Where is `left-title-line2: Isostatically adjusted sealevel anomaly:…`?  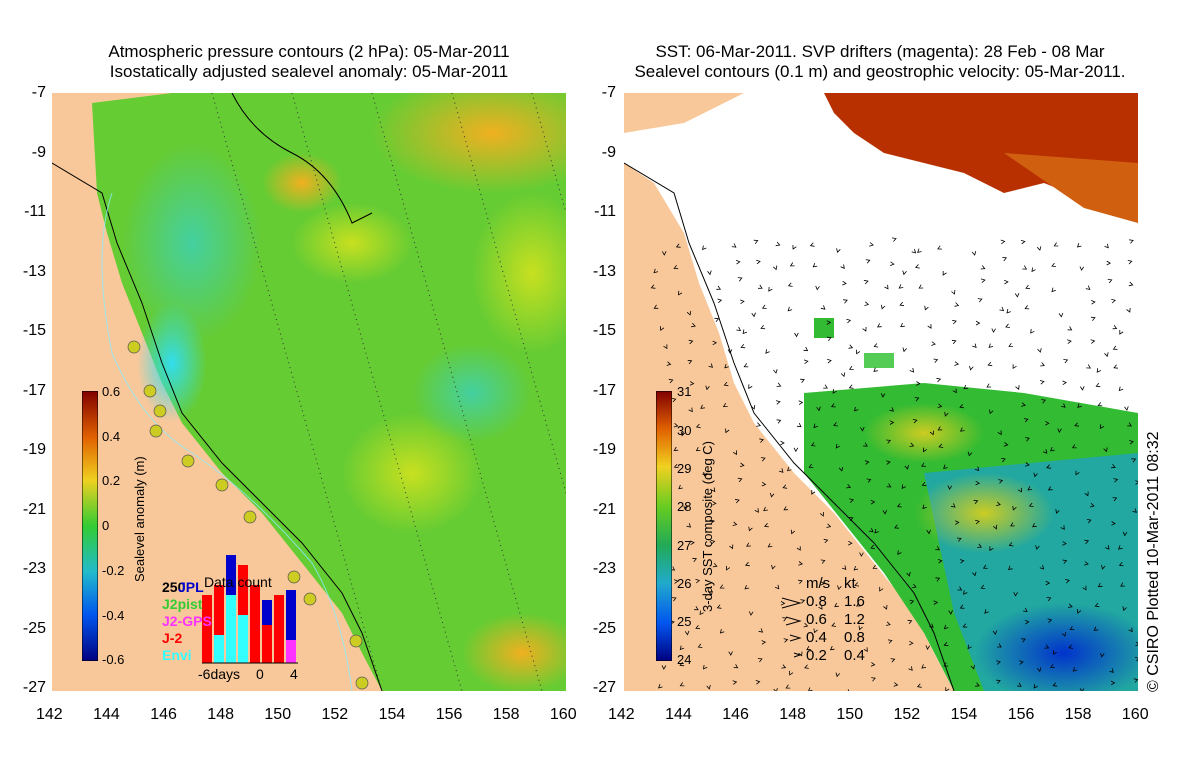 left-title-line2: Isostatically adjusted sealevel anomaly:… is located at coordinates (309, 71).